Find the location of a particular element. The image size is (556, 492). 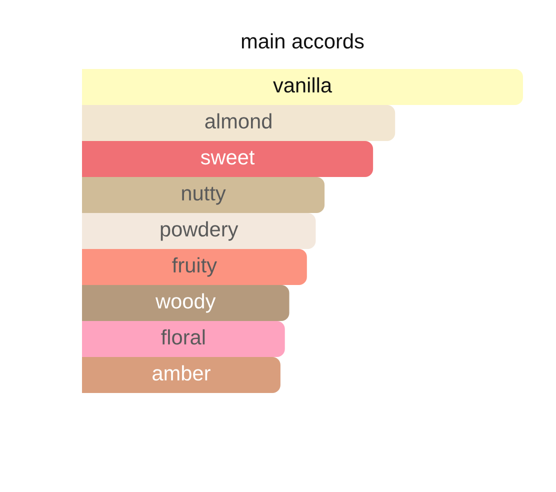

y-tick-label: amber is located at coordinates (181, 373).